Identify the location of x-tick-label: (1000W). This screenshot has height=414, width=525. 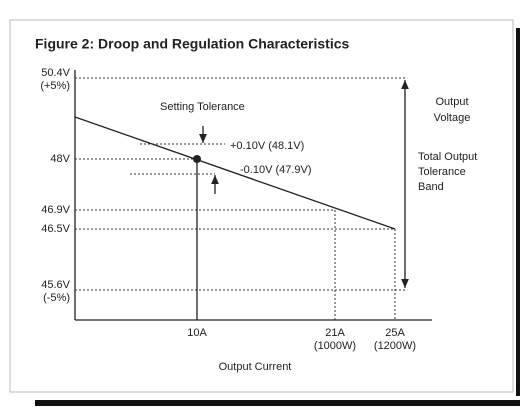
(335, 346).